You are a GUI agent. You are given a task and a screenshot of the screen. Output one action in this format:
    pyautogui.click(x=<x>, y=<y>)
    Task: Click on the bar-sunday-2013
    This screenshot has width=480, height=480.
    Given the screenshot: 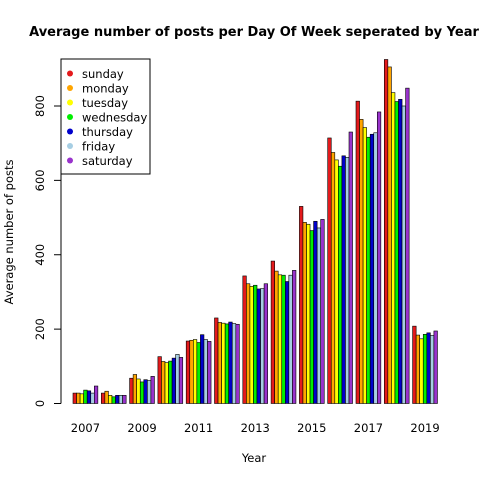 What is the action you would take?
    pyautogui.click(x=244, y=339)
    